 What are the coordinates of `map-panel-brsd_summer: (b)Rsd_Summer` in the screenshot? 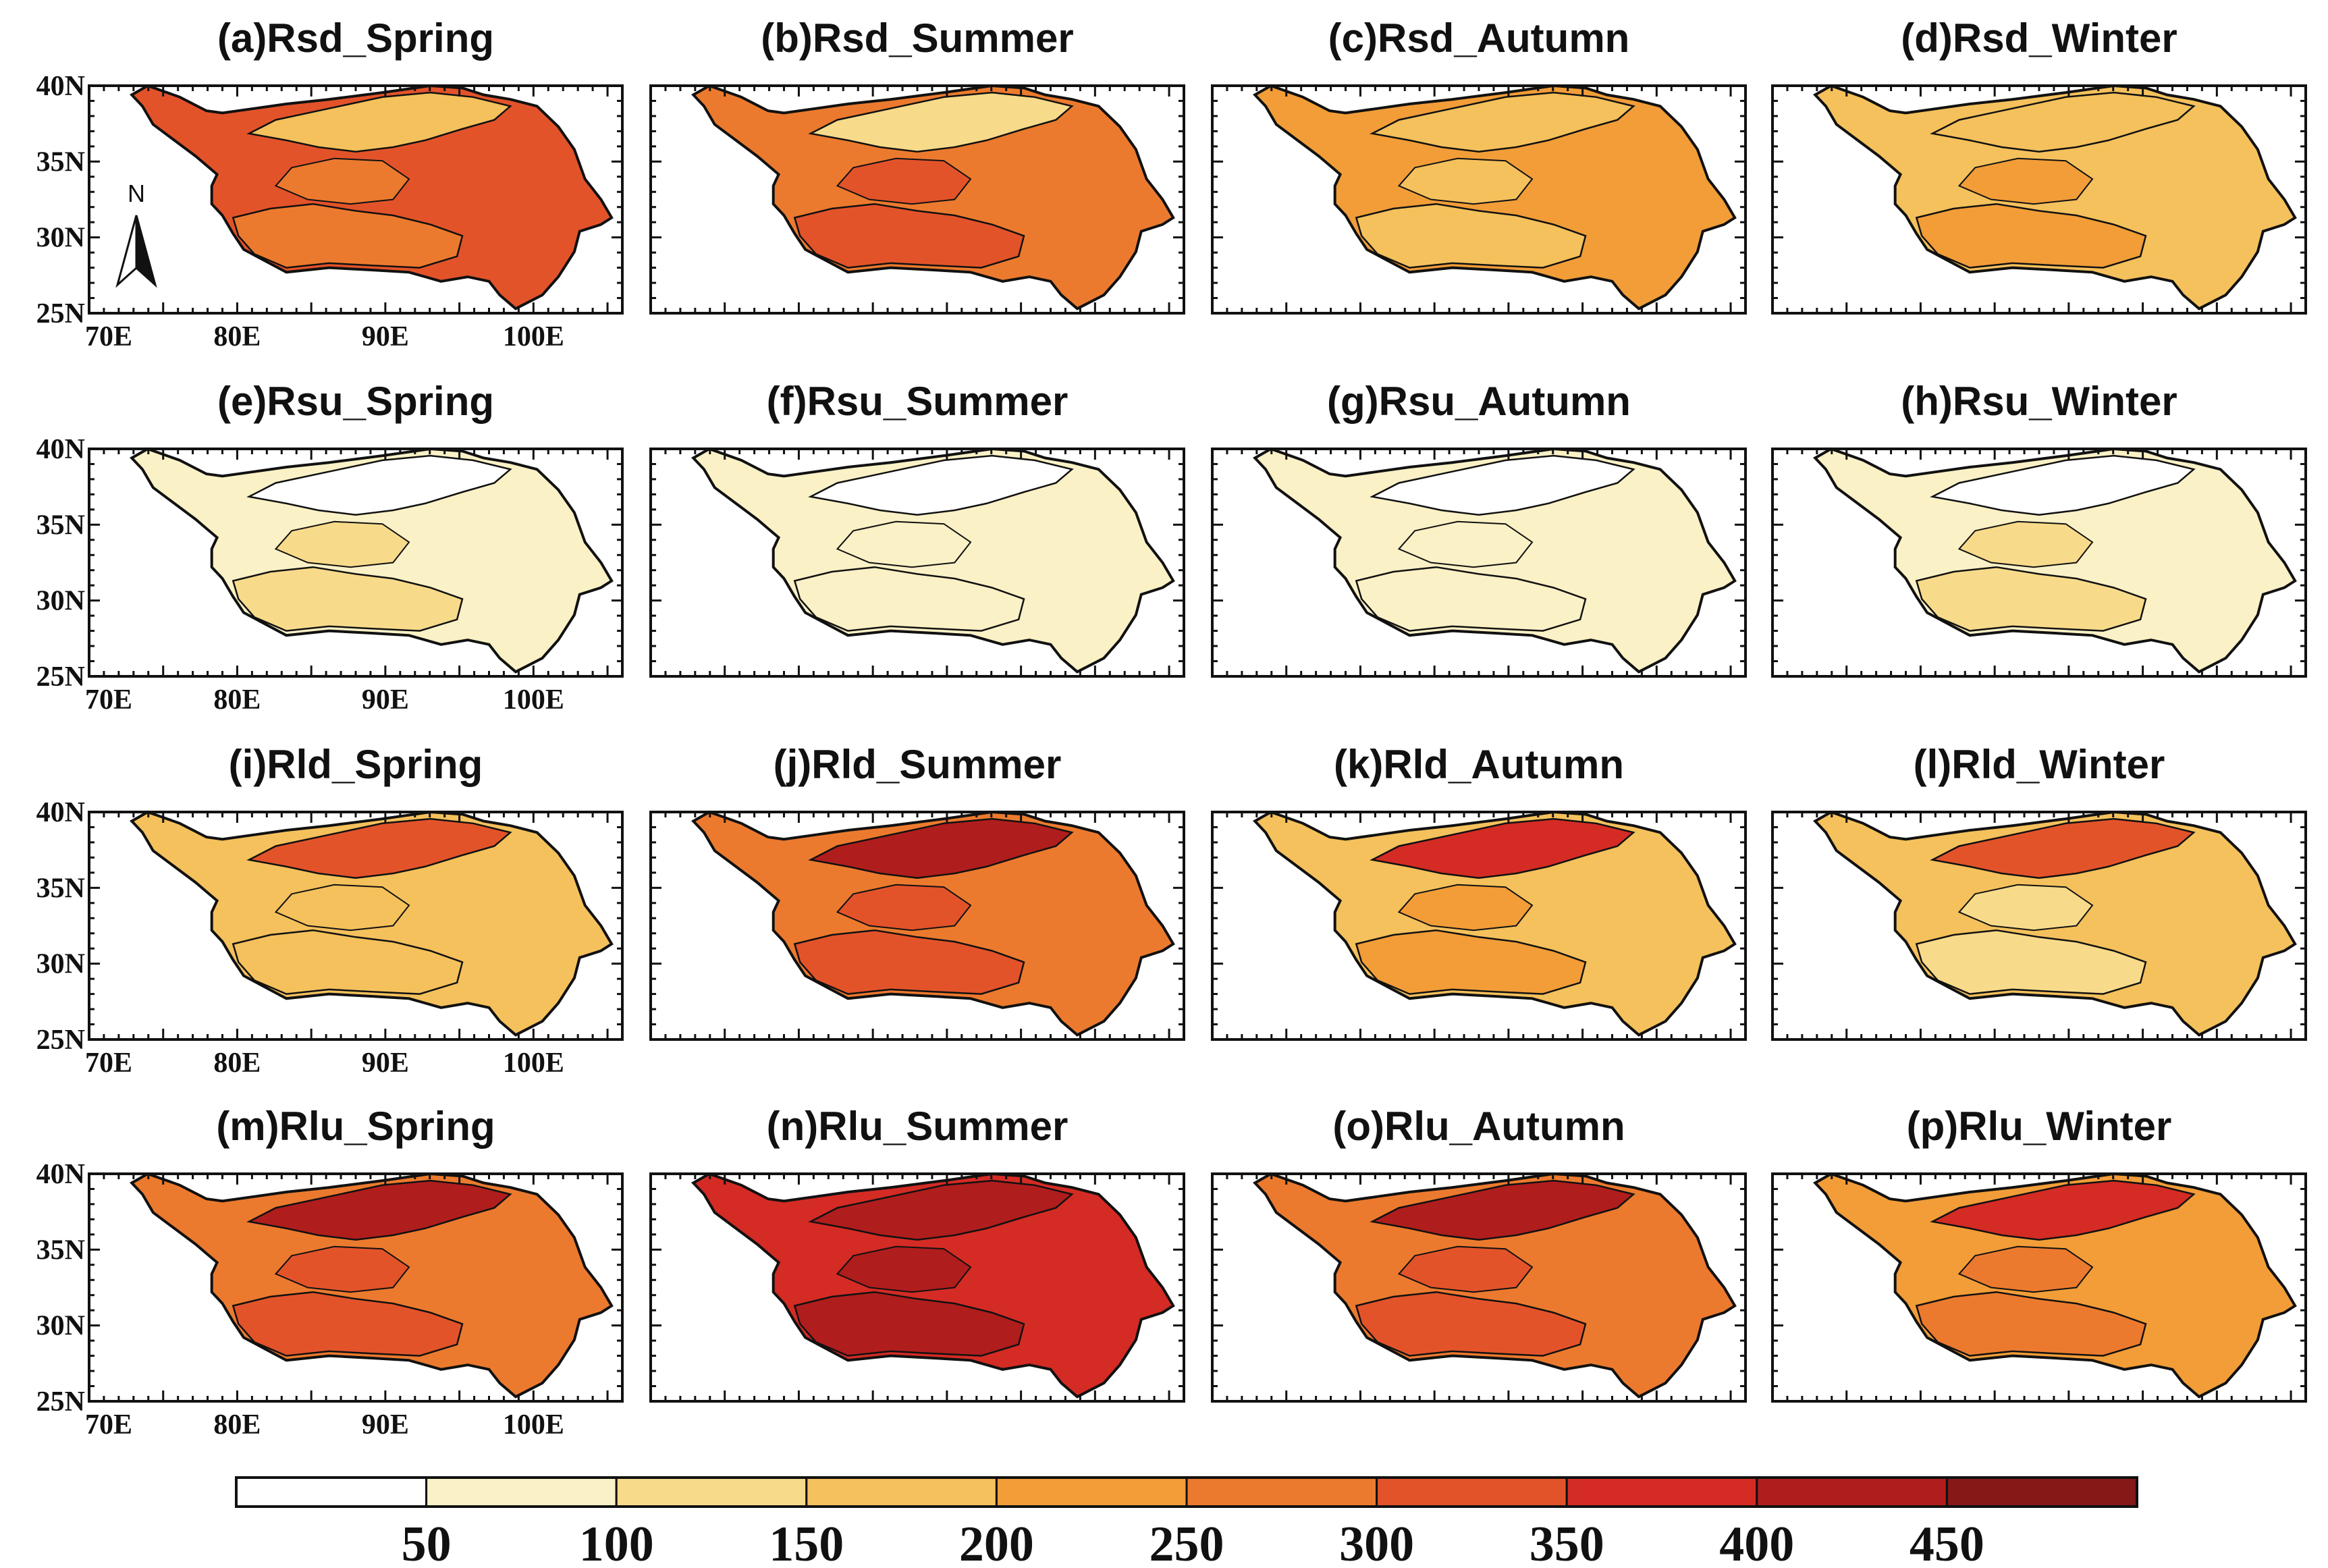 It's located at (917, 165).